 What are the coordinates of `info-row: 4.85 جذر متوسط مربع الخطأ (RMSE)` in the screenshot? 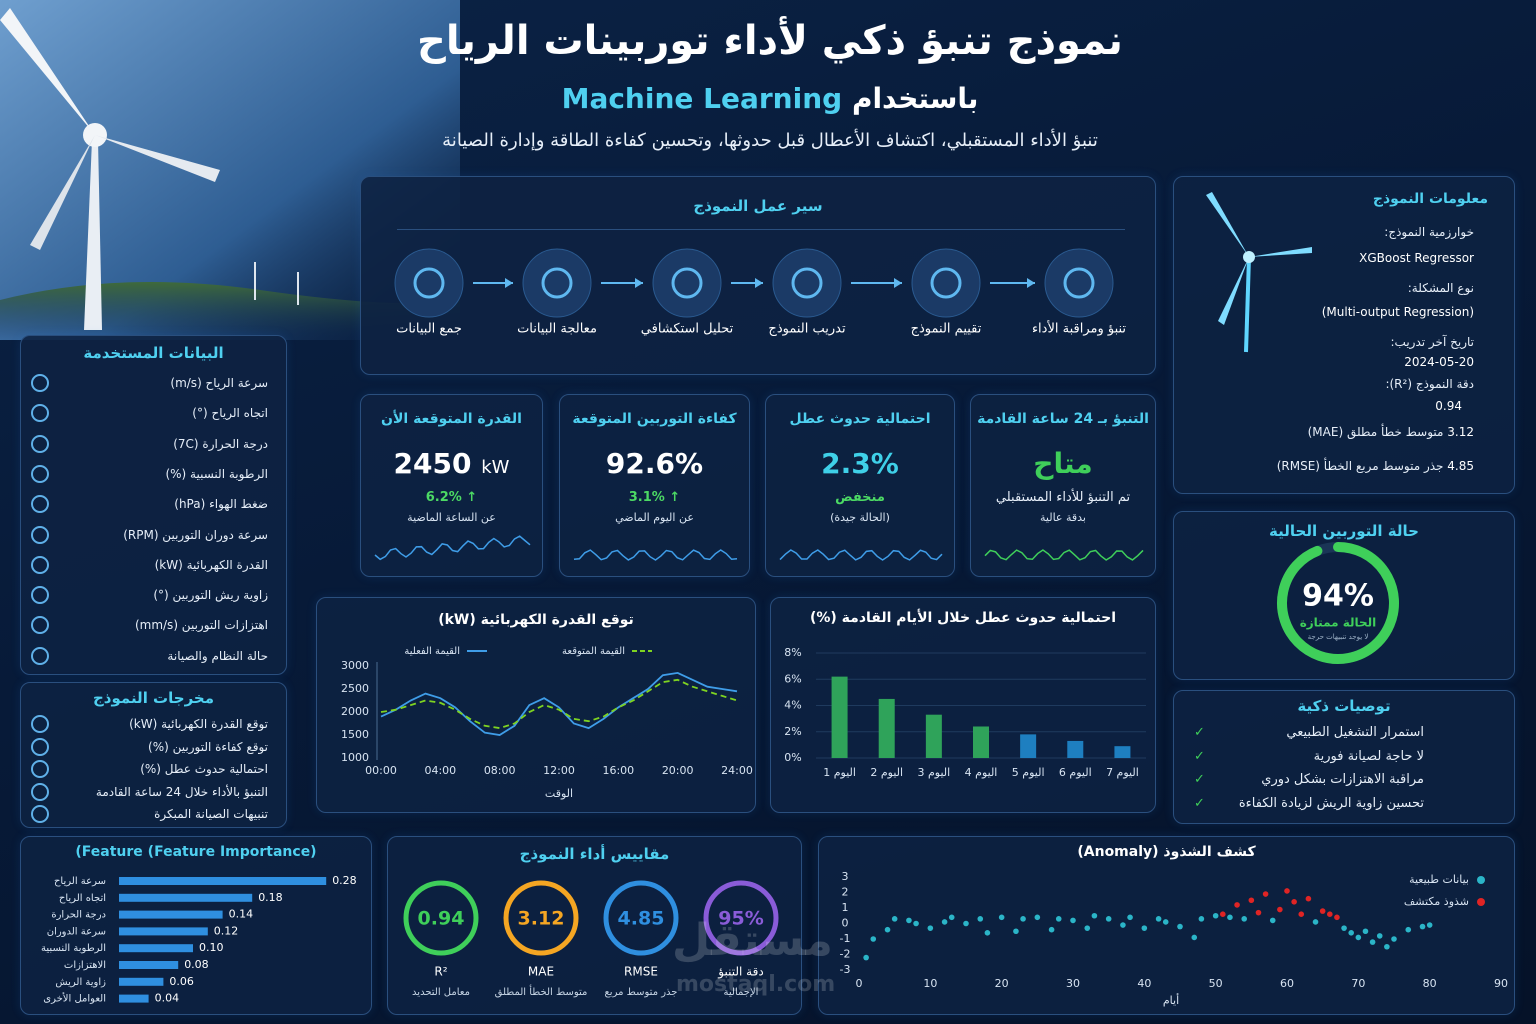 It's located at (1375, 466).